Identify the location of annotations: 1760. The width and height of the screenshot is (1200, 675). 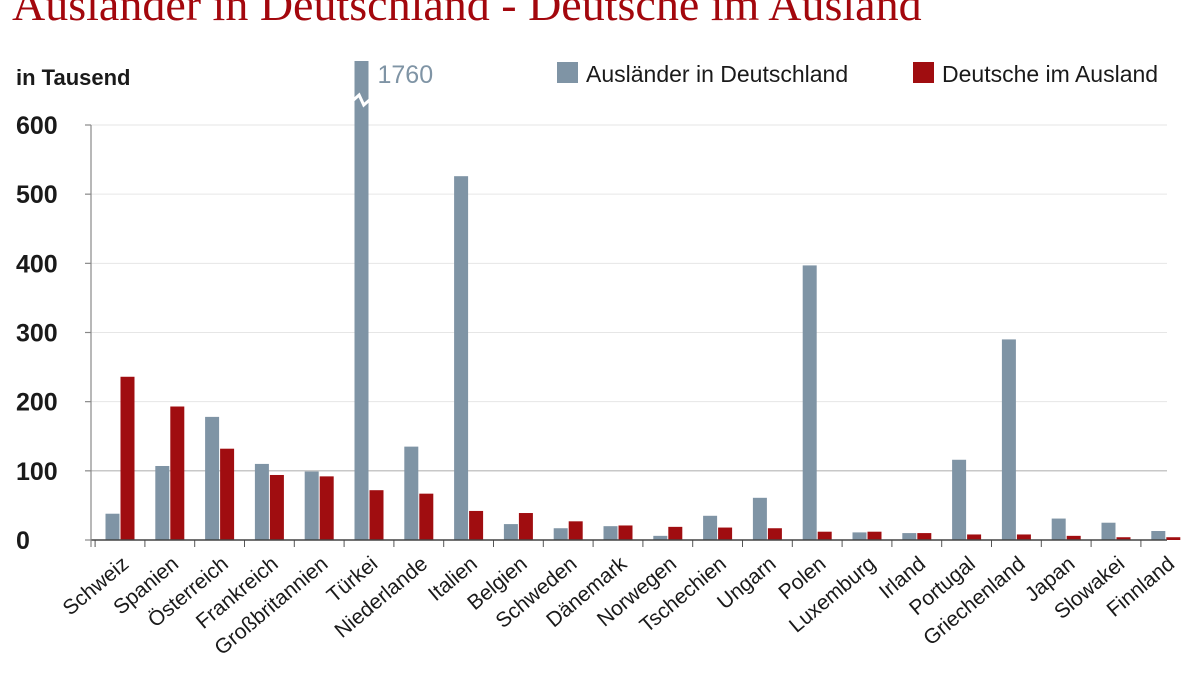
(406, 75).